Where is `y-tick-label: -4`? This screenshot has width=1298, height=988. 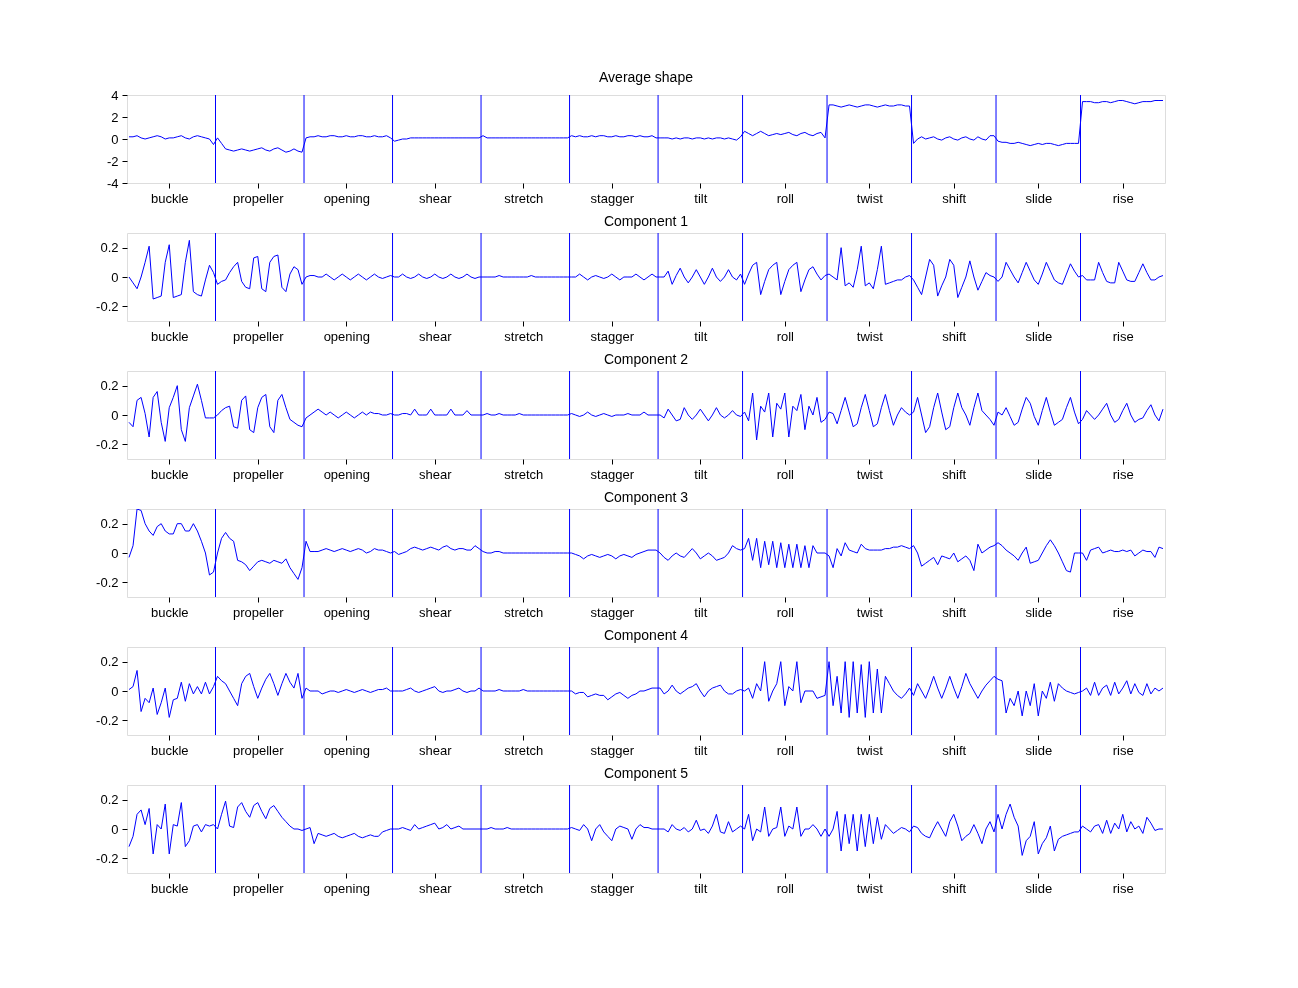
y-tick-label: -4 is located at coordinates (112, 183).